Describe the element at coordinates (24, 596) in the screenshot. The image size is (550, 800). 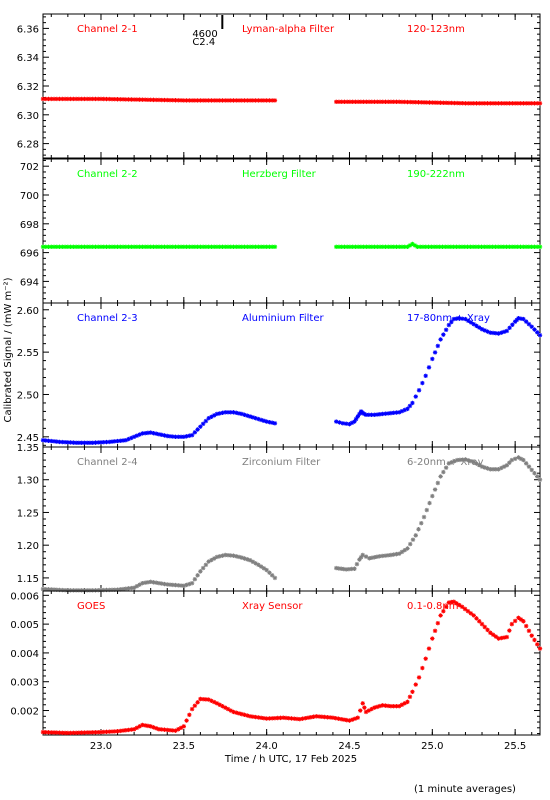
I see `y-tick-label: 0.006` at that location.